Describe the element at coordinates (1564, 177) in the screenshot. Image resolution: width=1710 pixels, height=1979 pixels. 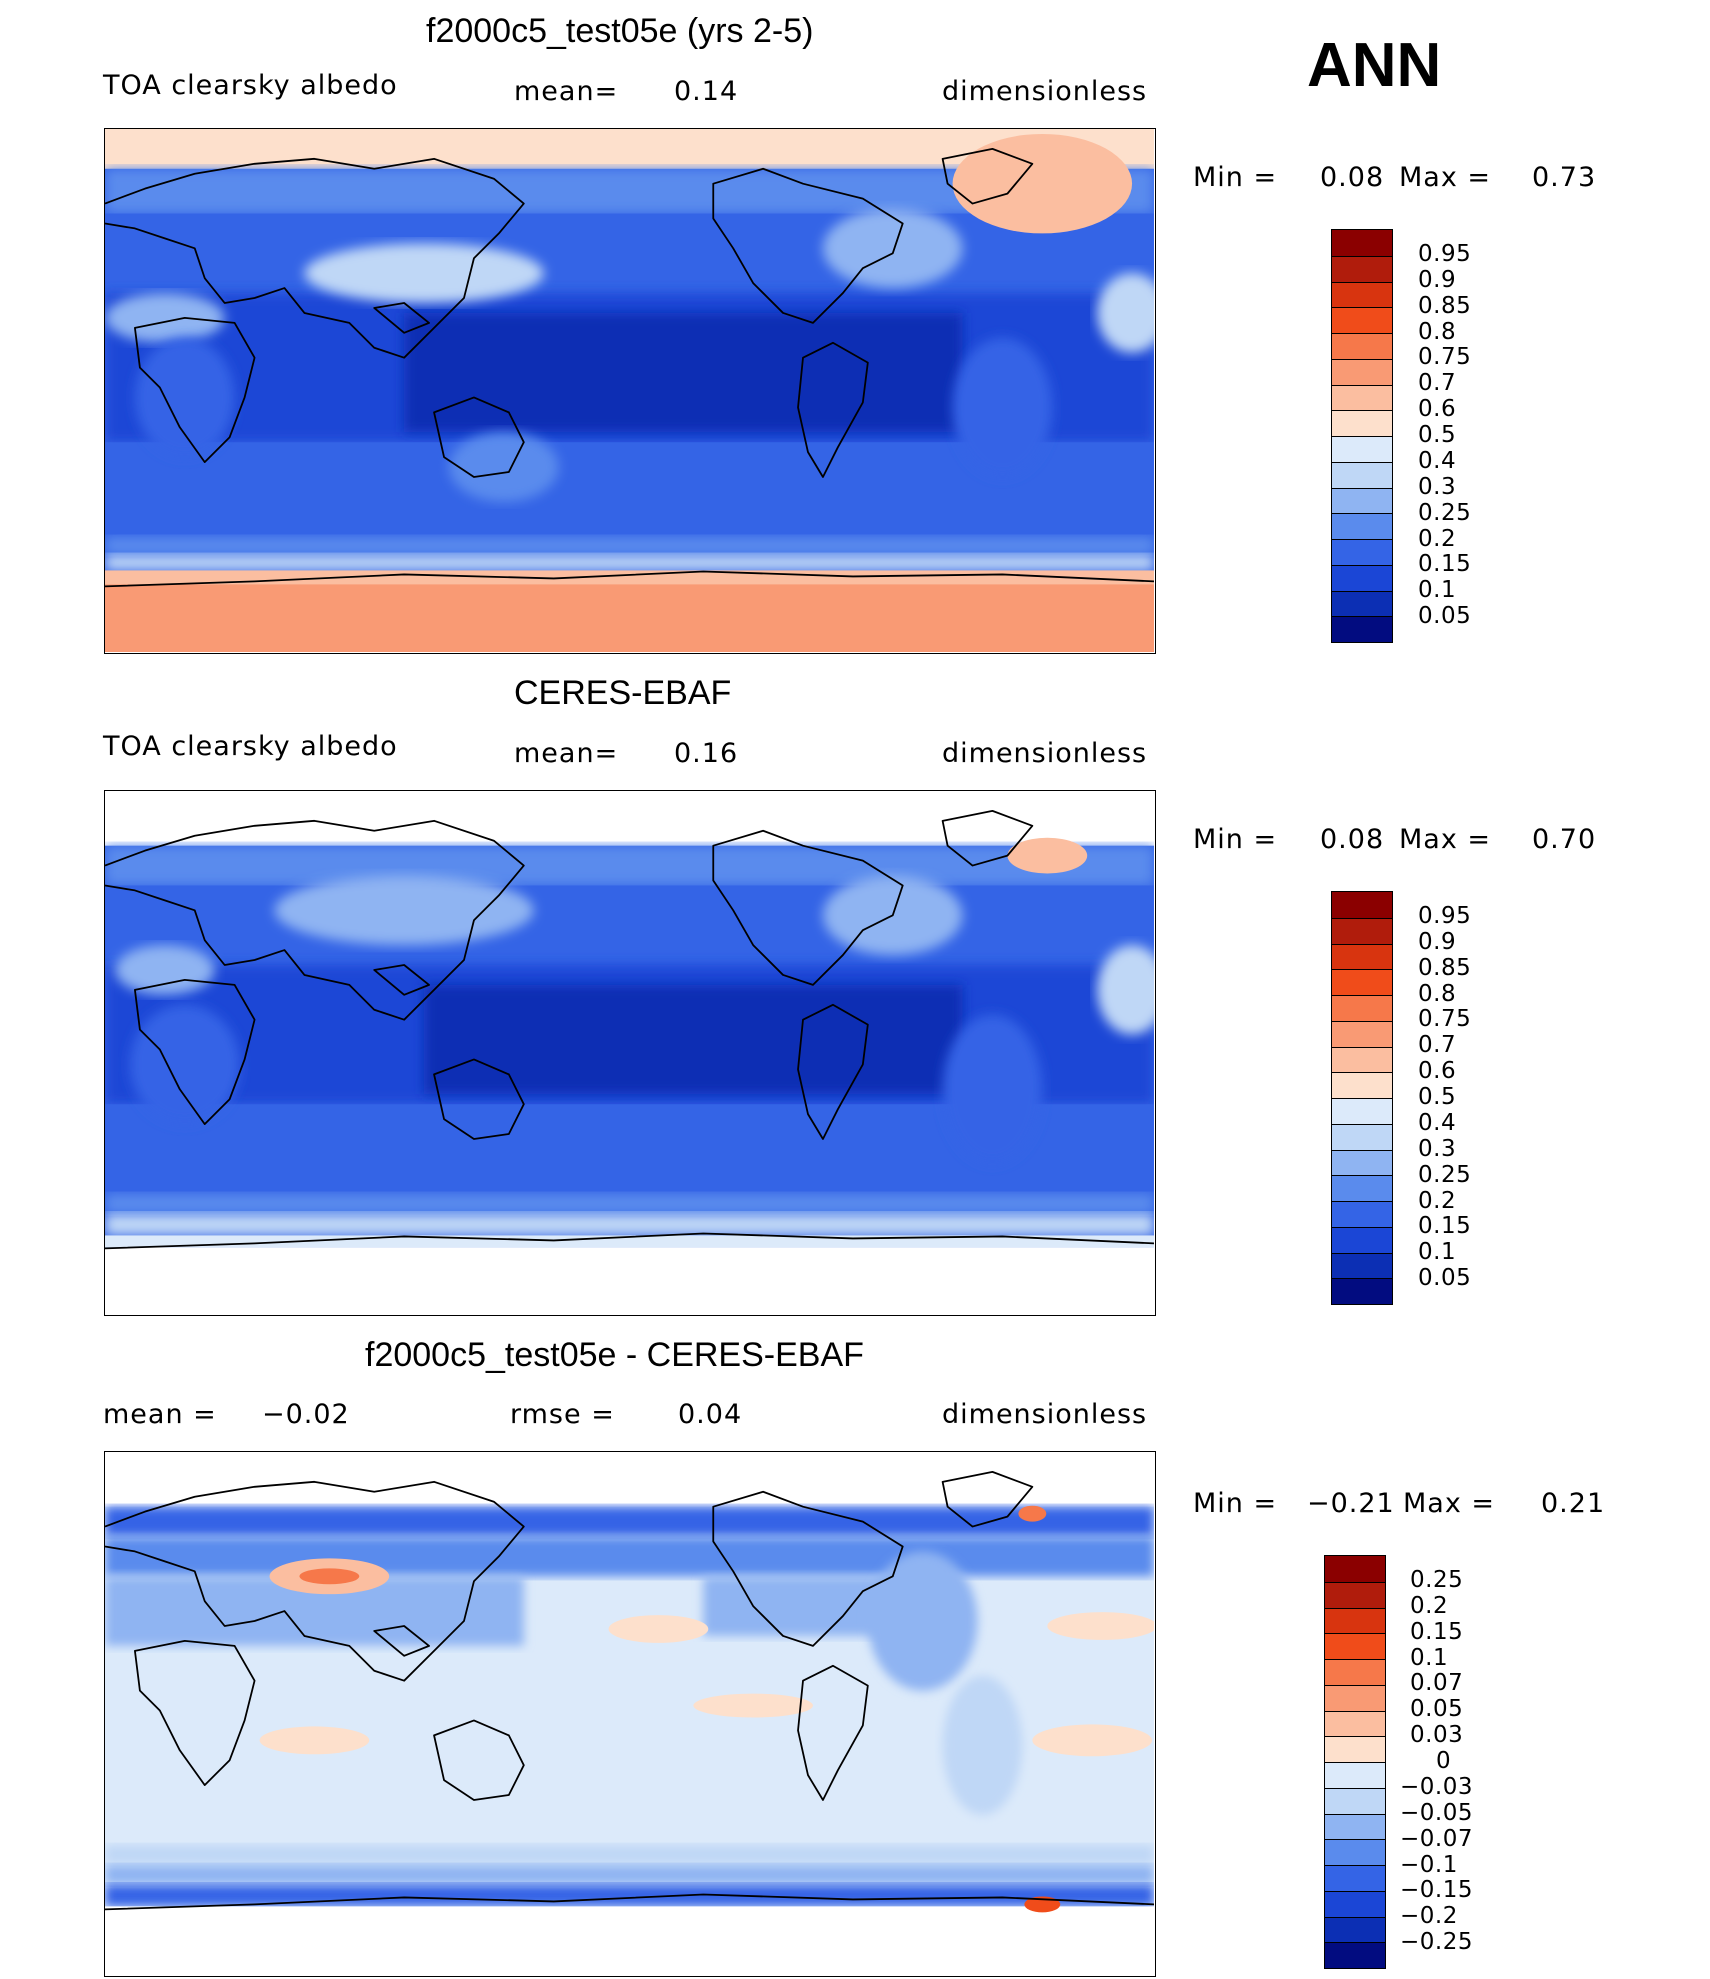
I see `panel-1-max-value: 0.73` at that location.